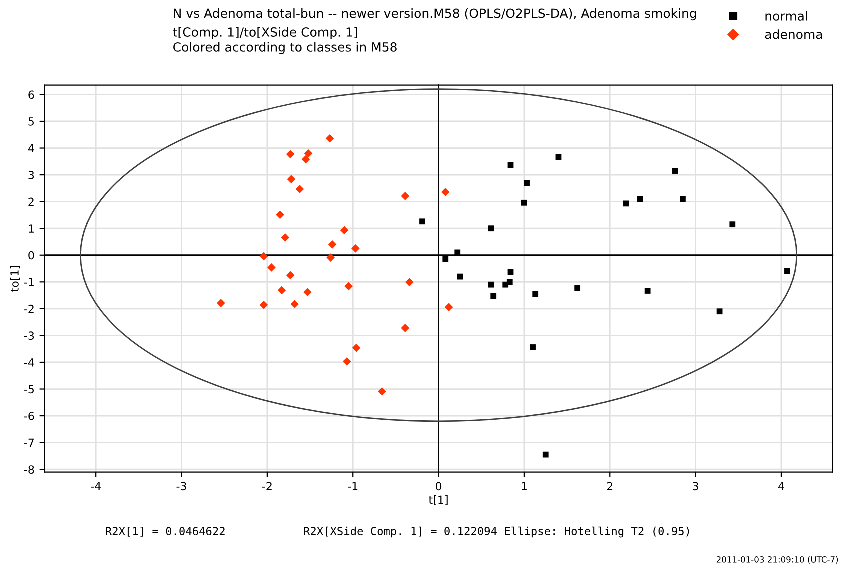 The image size is (843, 569). I want to click on legend-label: adenoma, so click(793, 35).